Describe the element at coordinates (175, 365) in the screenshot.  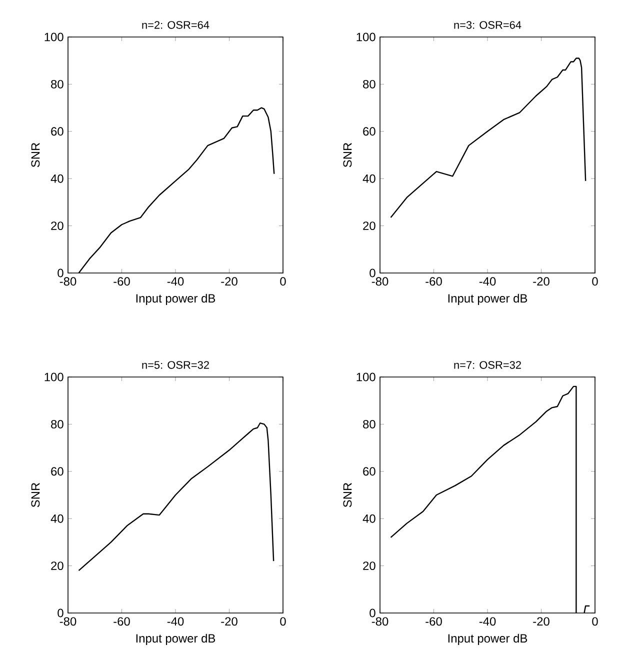
I see `chart-title: n=5: OSR=32` at that location.